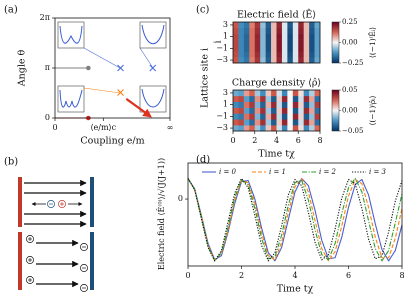 Image resolution: width=415 pixels, height=294 pixels. What do you see at coordinates (11, 162) in the screenshot?
I see `panel-label: (b)` at bounding box center [11, 162].